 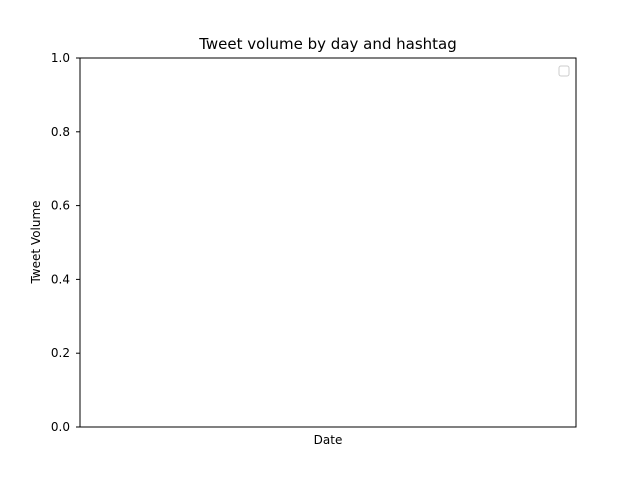 I want to click on y-tick-label: 1.0, so click(x=60, y=58).